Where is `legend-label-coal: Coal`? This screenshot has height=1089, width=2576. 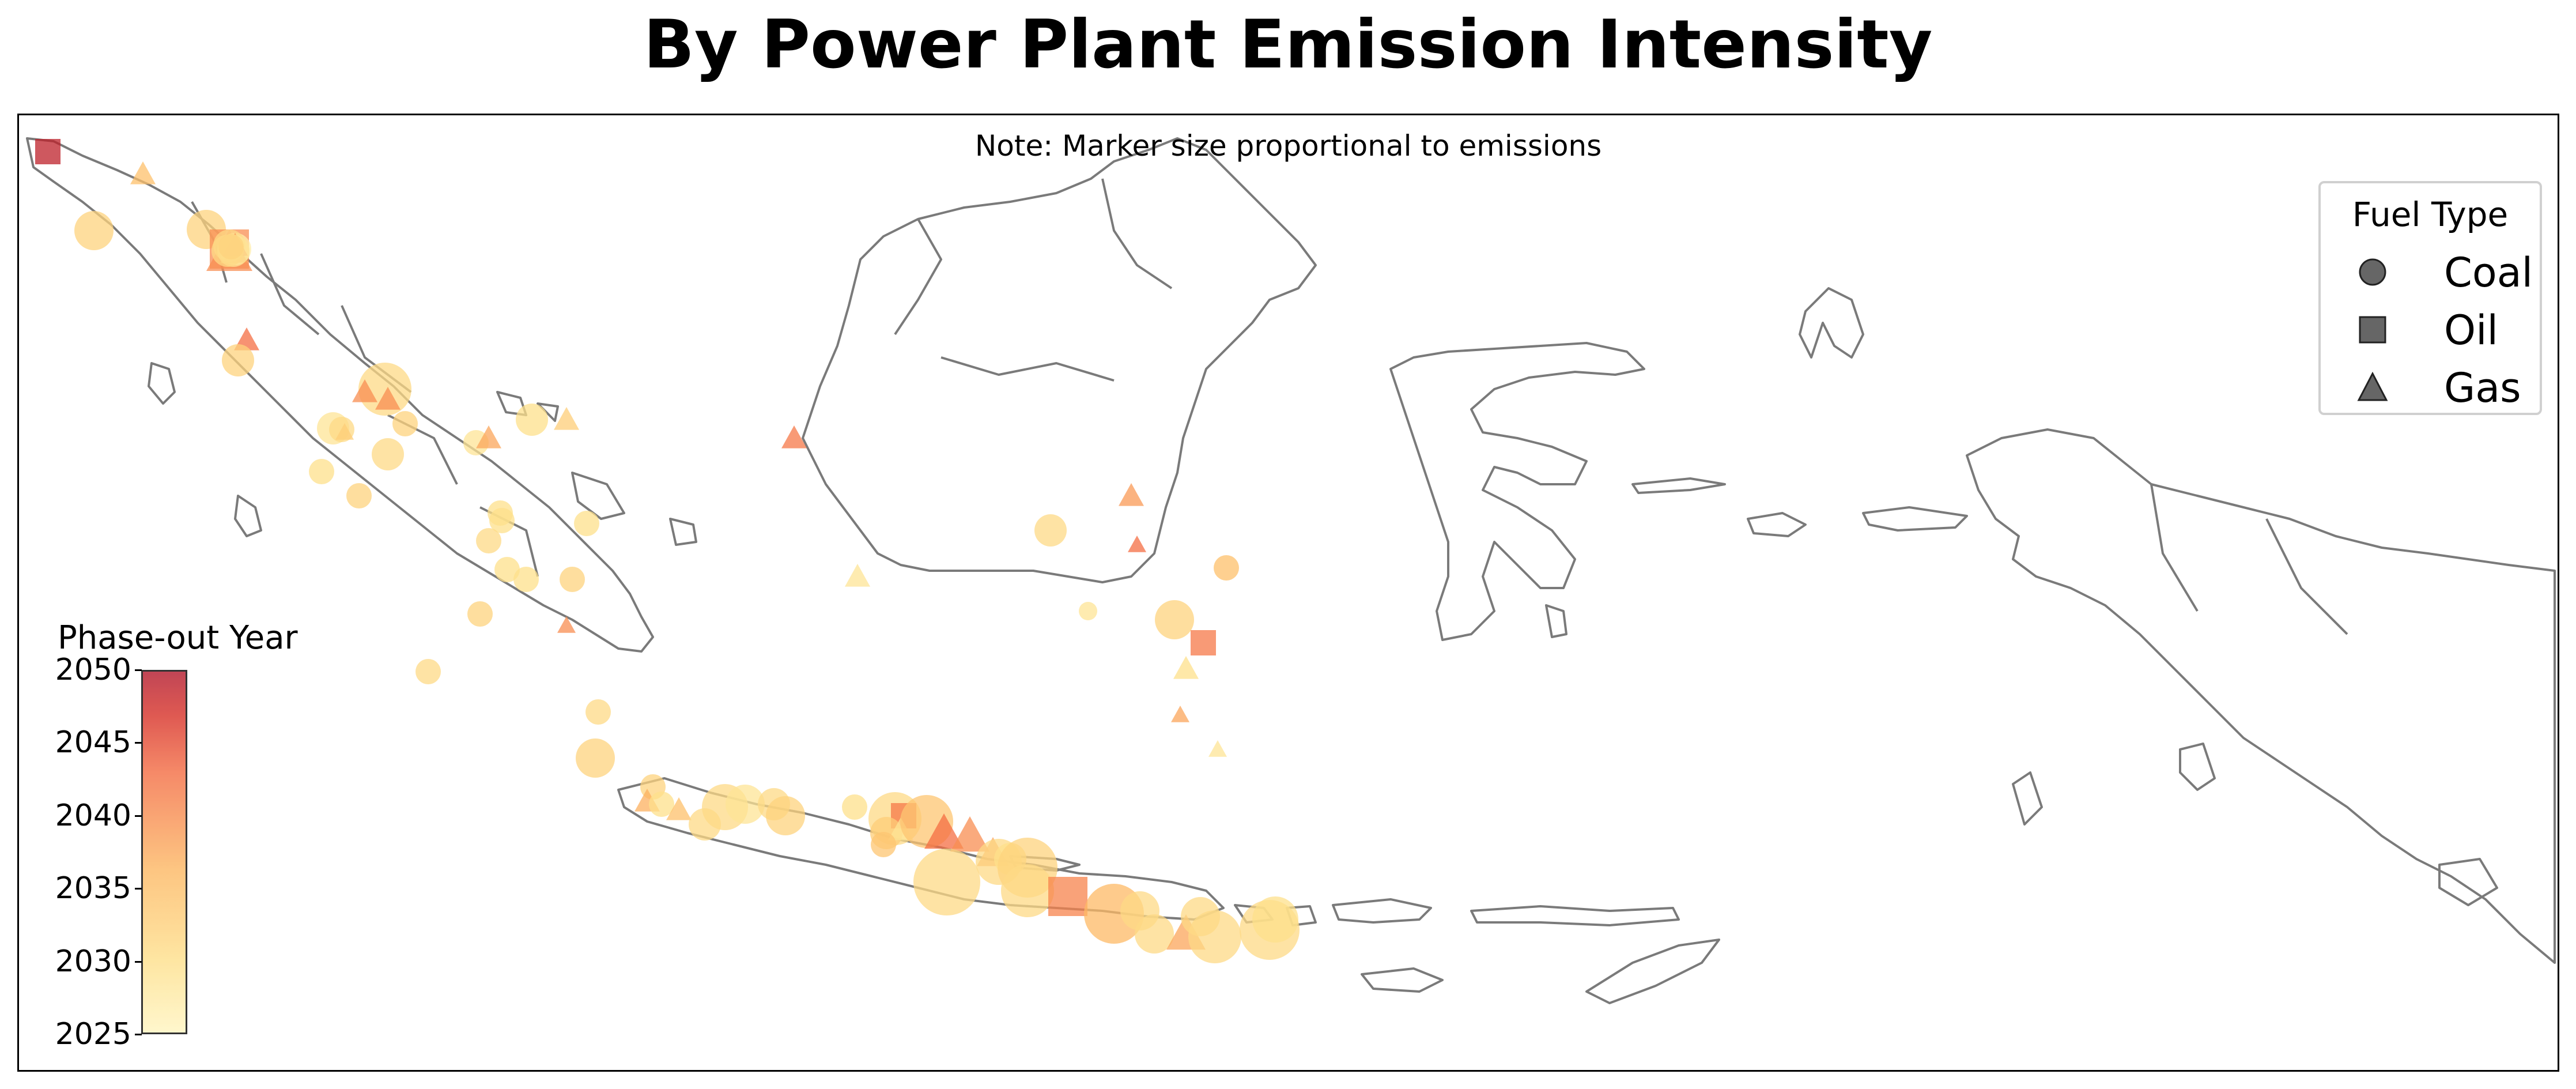
legend-label-coal: Coal is located at coordinates (2488, 272).